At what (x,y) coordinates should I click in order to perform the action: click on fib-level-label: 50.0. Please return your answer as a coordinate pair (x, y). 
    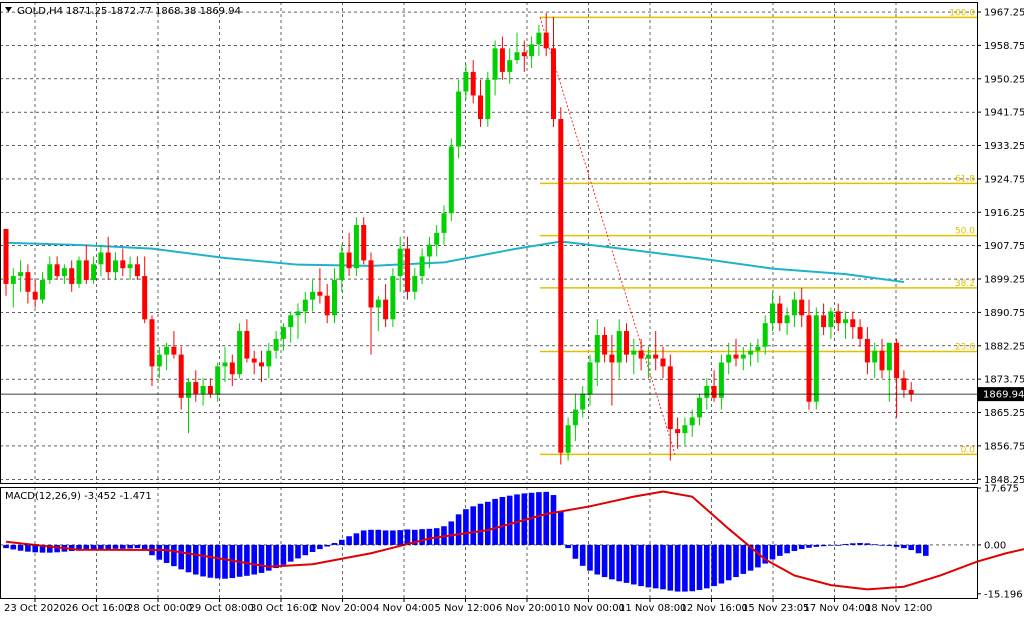
    Looking at the image, I should click on (965, 232).